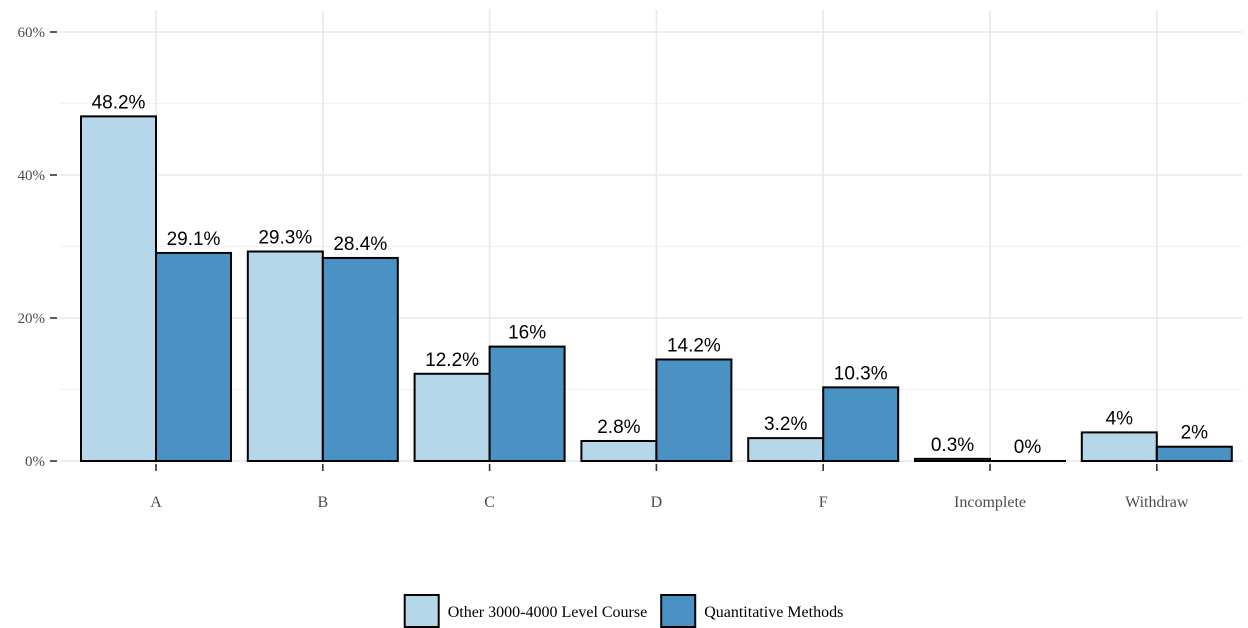 Image resolution: width=1248 pixels, height=628 pixels. I want to click on y-axis: 0% 20% 40% 60%, so click(37, 247).